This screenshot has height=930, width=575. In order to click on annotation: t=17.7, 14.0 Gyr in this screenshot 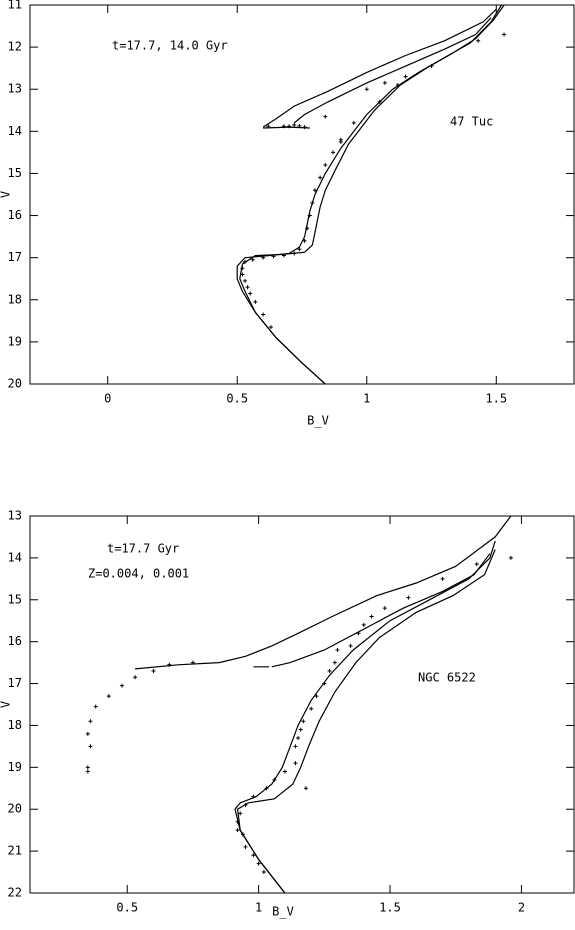, I will do `click(170, 46)`.